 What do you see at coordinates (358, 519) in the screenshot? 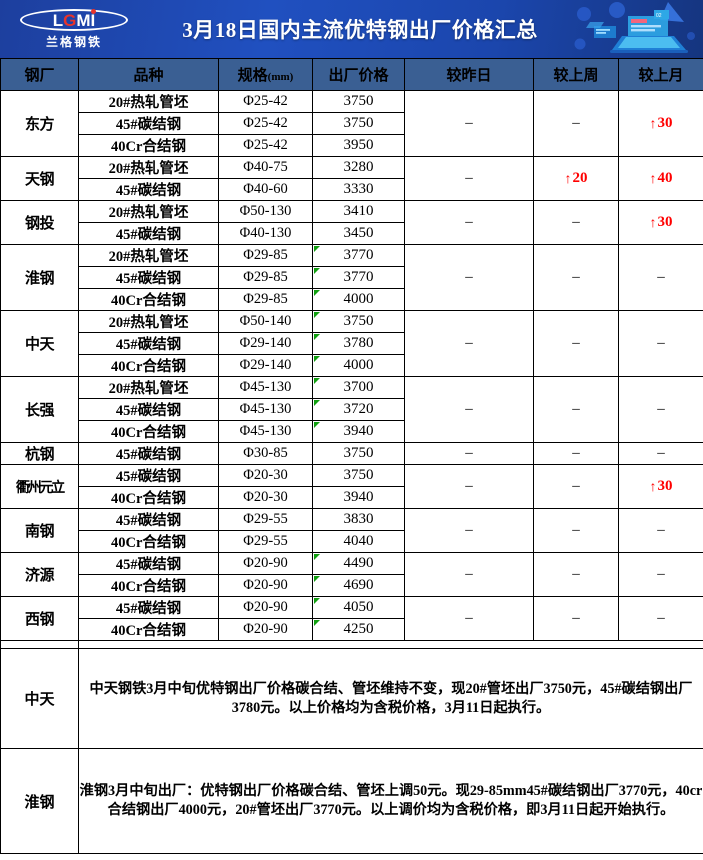
I see `cell-price: 3830` at bounding box center [358, 519].